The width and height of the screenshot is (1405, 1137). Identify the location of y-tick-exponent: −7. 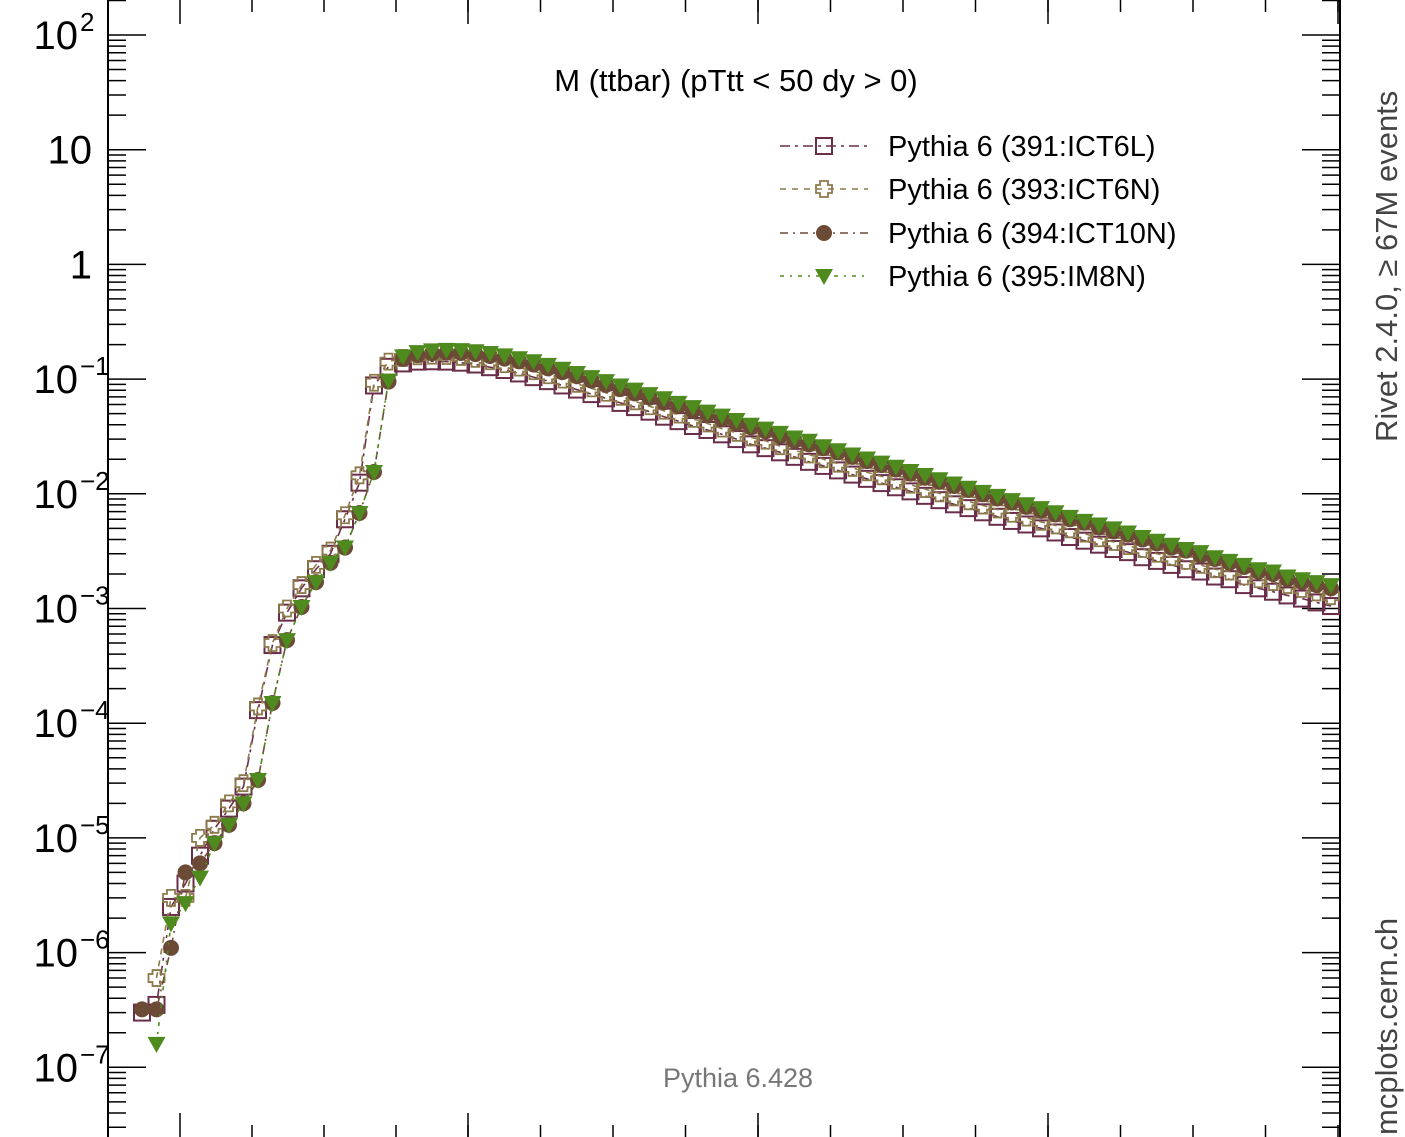
(95, 1054).